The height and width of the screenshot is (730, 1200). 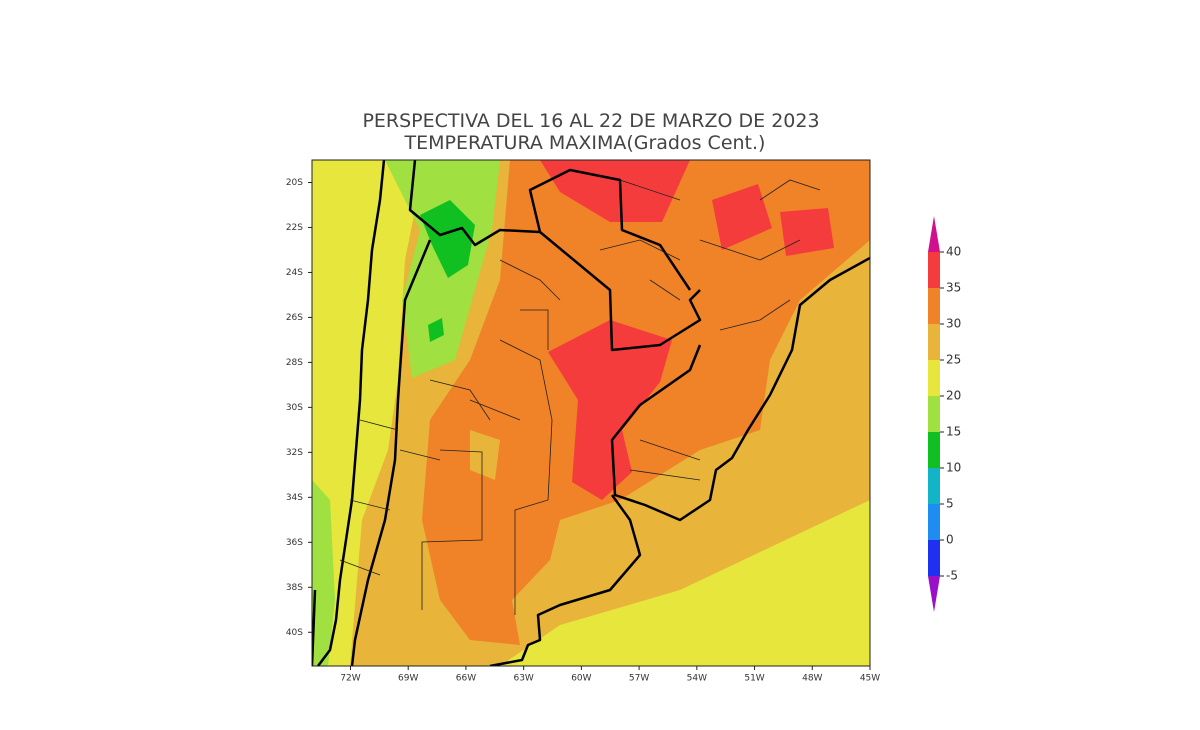 What do you see at coordinates (639, 679) in the screenshot?
I see `x-tick-label: 57W` at bounding box center [639, 679].